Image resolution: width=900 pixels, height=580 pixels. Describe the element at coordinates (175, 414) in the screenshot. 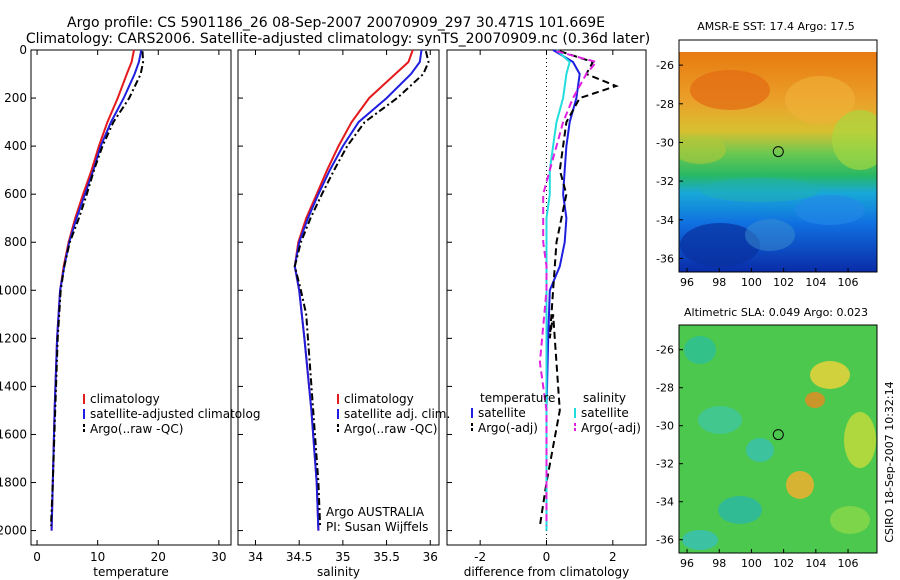

I see `legend-label: satellite-adjusted climatolog` at that location.